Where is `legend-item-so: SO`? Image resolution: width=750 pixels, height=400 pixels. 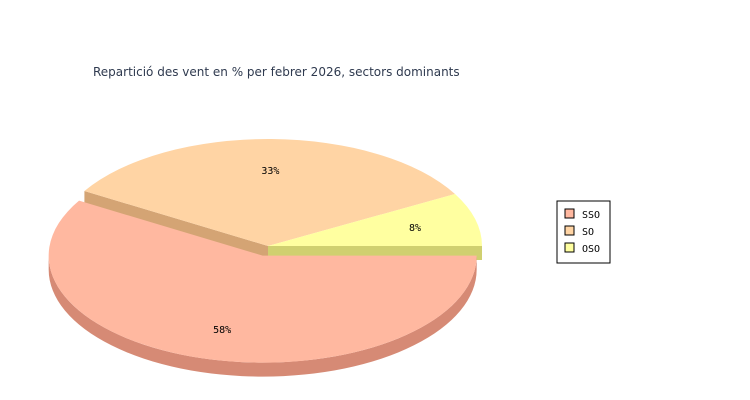
legend-item-so: SO is located at coordinates (579, 231).